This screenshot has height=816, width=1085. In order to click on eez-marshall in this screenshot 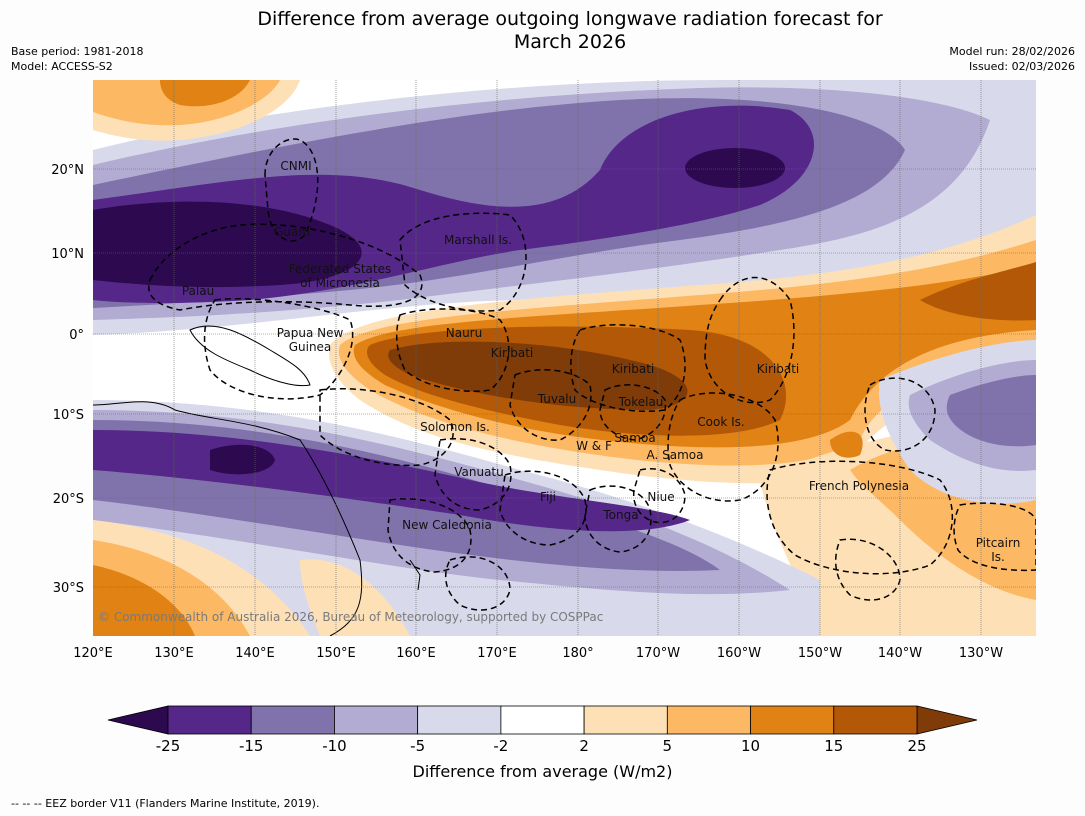, I will do `click(463, 262)`.